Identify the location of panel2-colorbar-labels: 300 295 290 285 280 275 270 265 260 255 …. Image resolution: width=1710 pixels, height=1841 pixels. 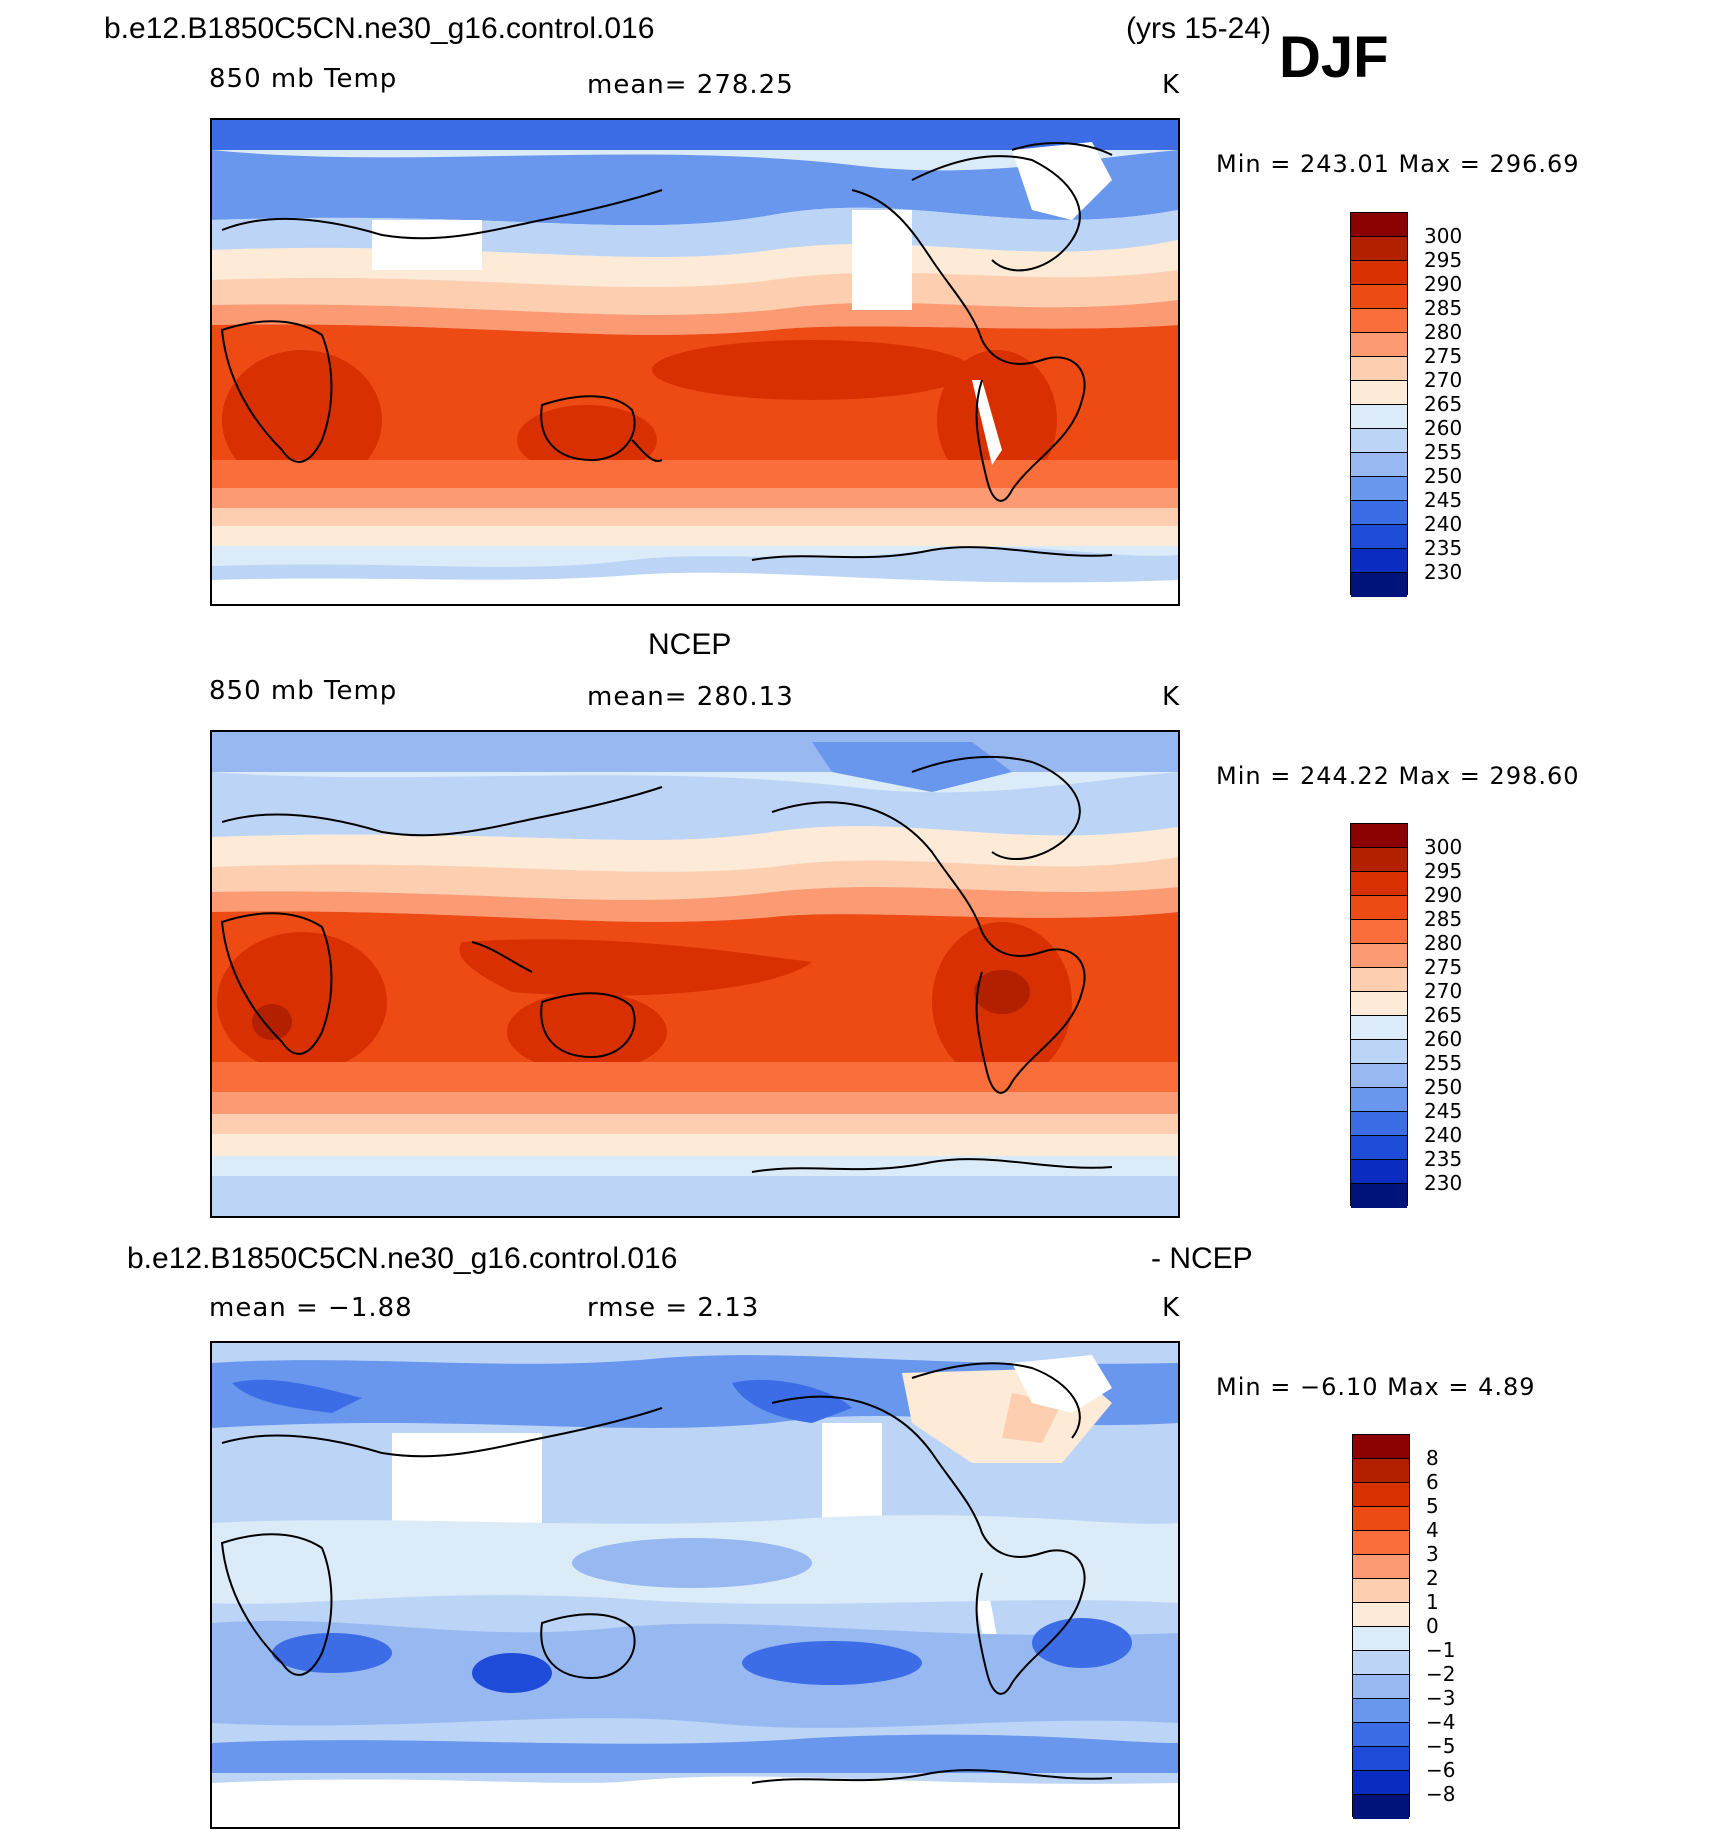
(1443, 1015).